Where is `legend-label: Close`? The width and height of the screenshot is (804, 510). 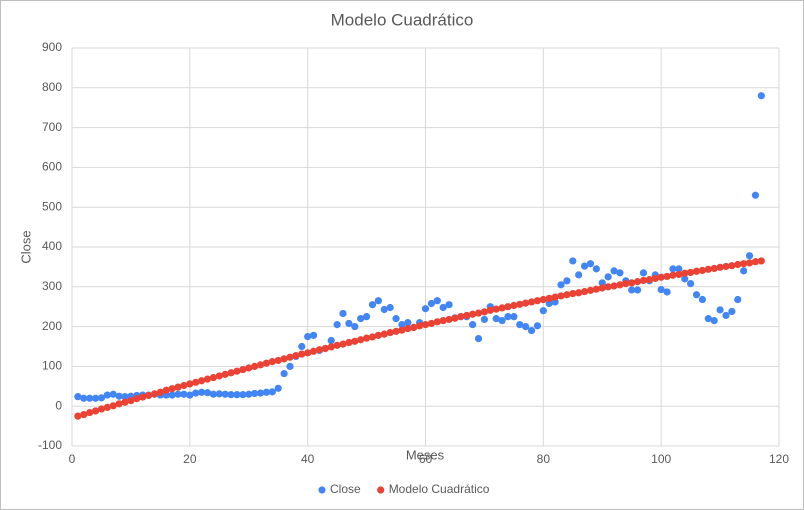
legend-label: Close is located at coordinates (345, 489).